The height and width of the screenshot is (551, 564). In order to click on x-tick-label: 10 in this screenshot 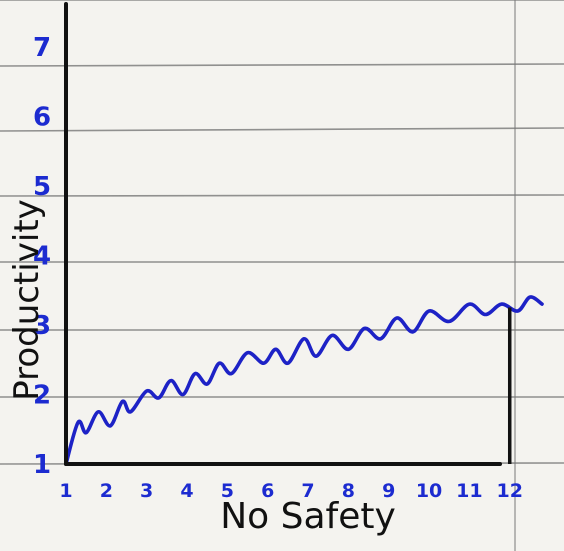, I will do `click(429, 491)`.